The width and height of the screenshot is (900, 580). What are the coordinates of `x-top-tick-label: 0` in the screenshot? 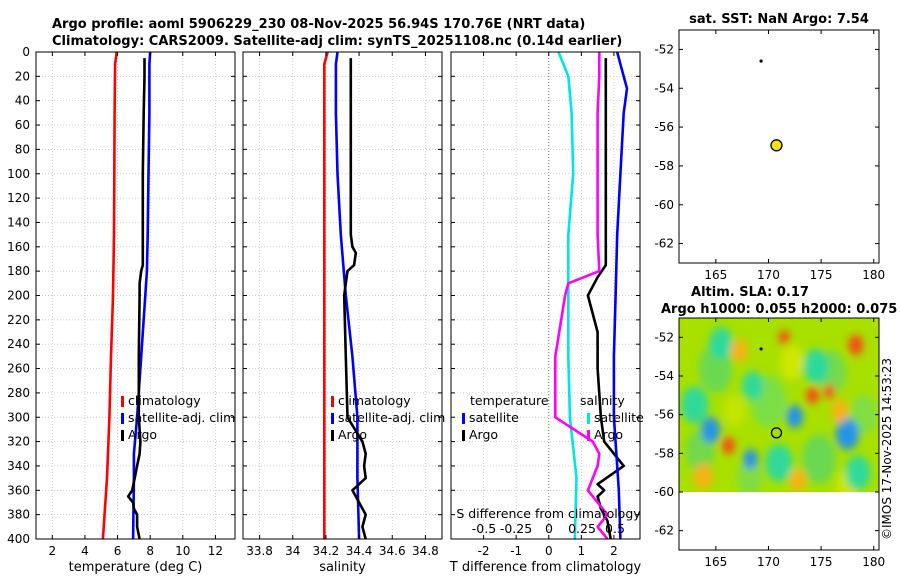 It's located at (549, 528).